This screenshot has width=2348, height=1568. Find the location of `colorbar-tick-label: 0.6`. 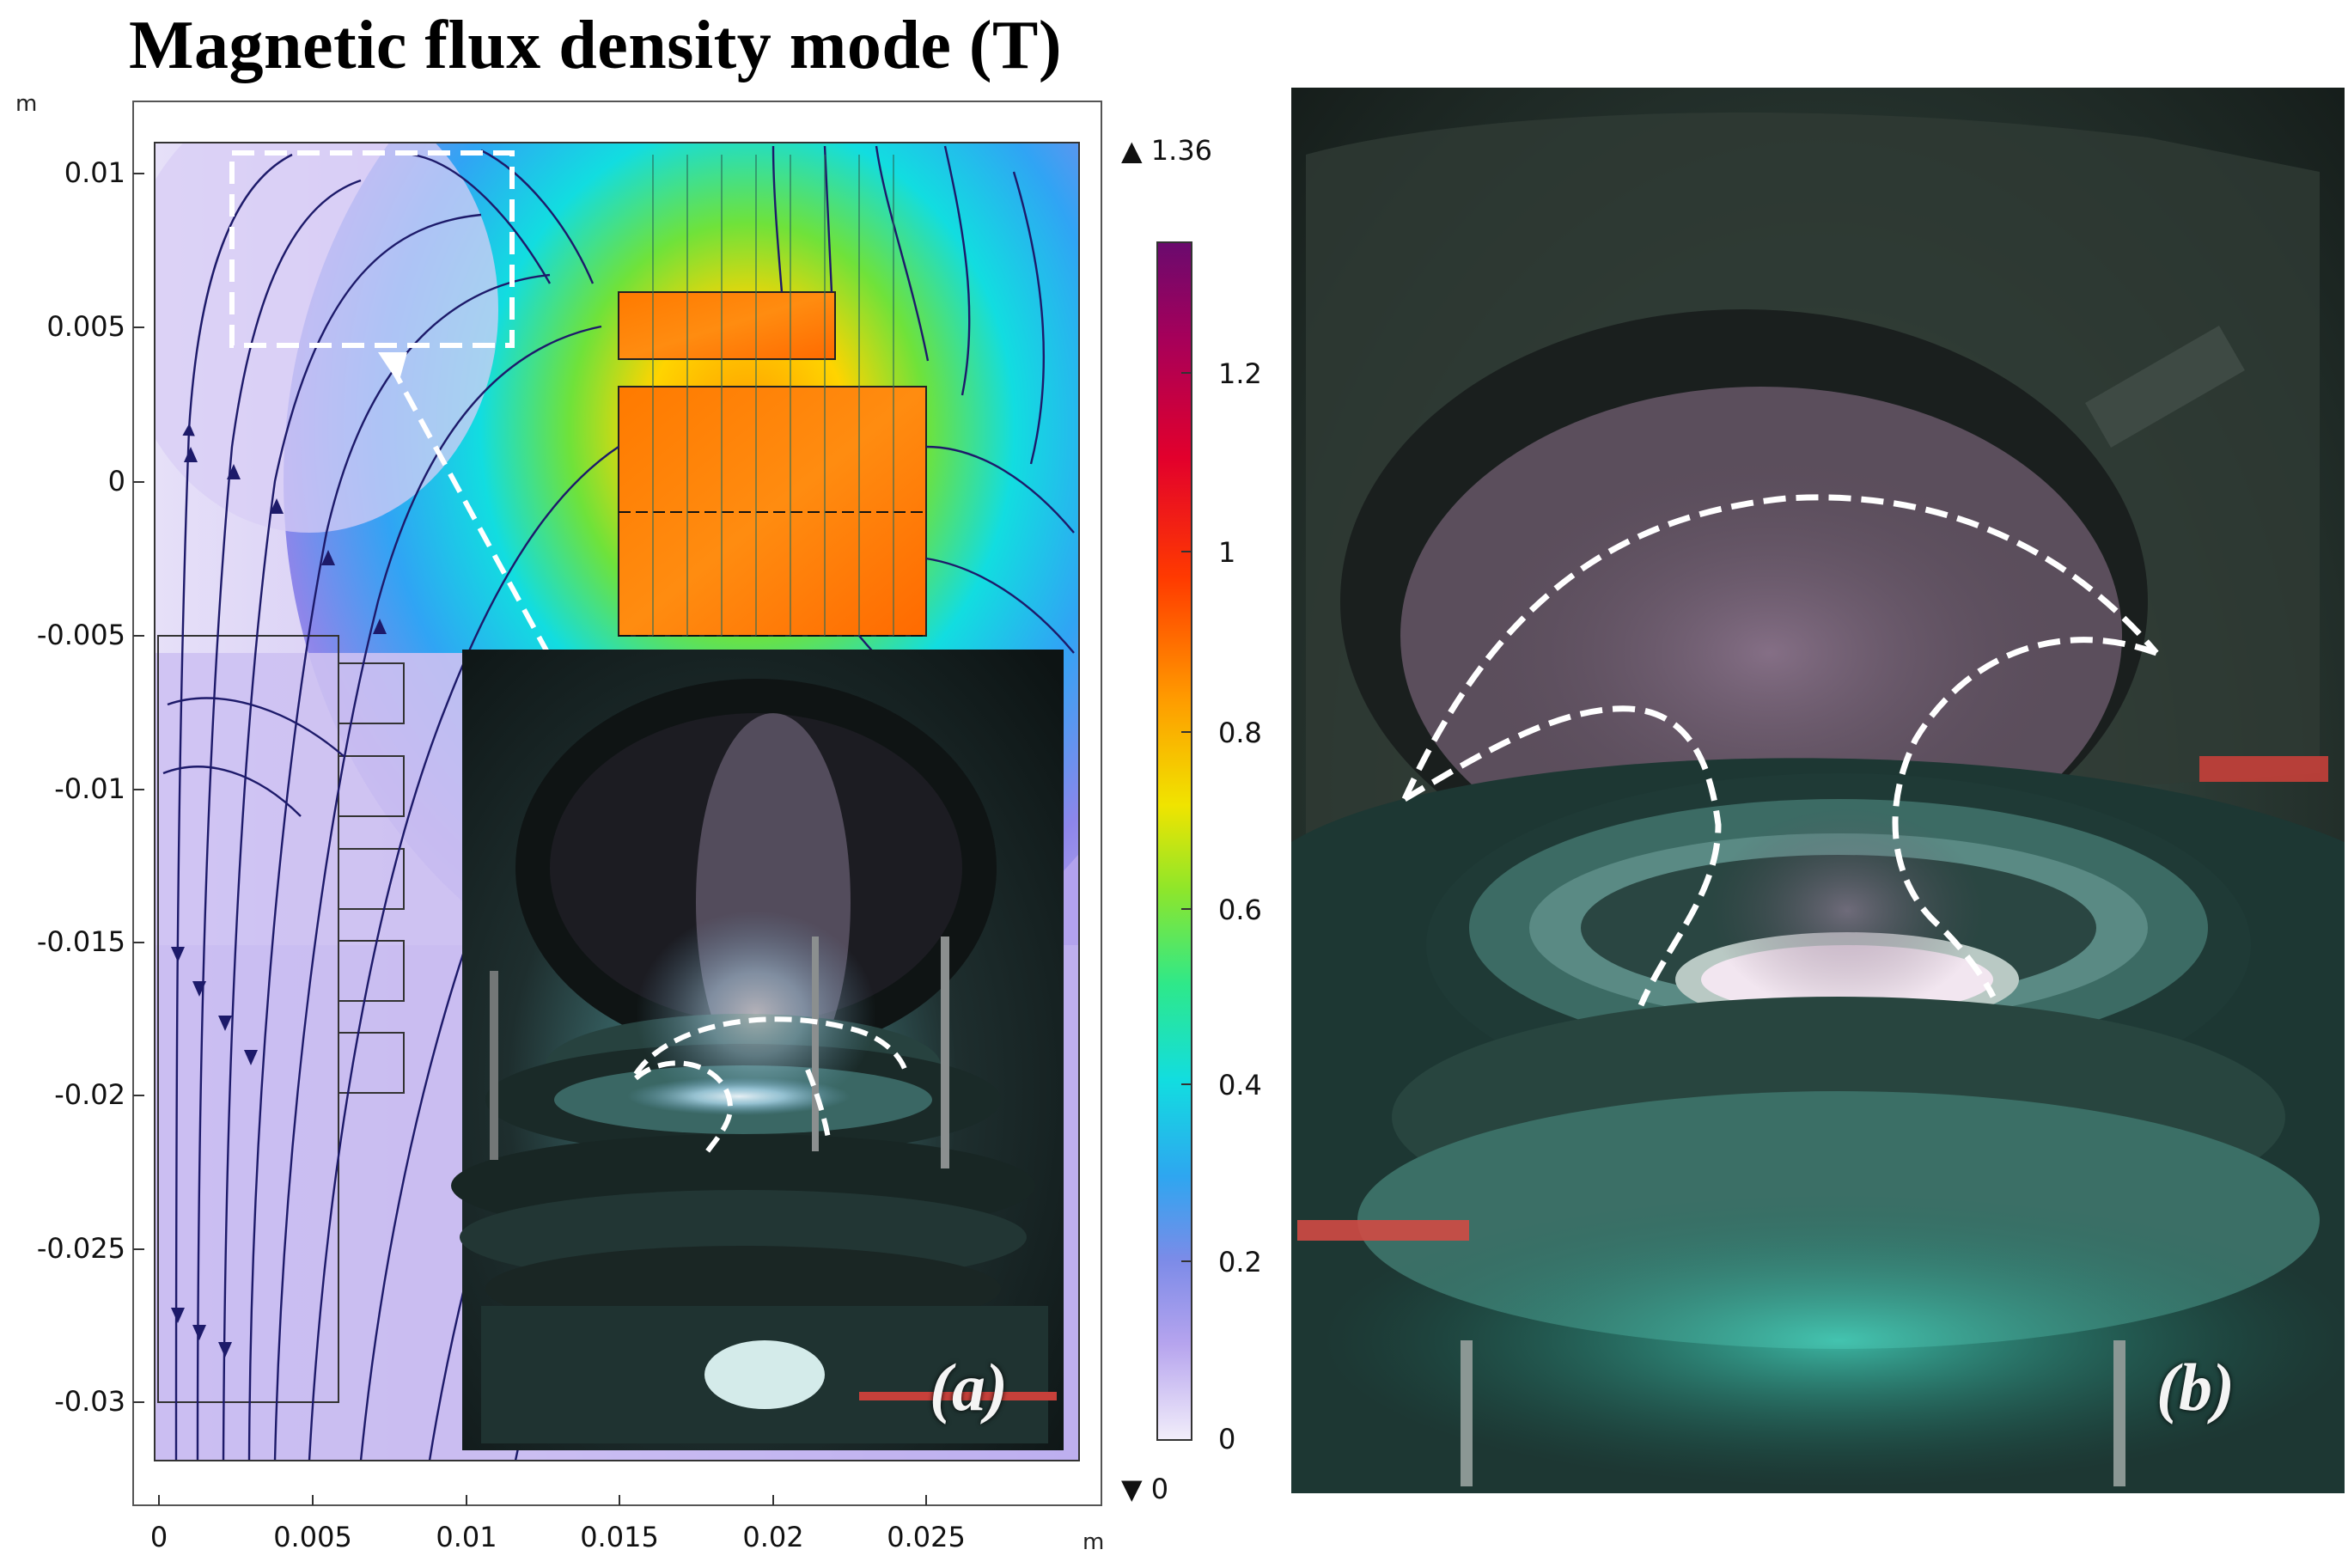

colorbar-tick-label: 0.6 is located at coordinates (1240, 910).